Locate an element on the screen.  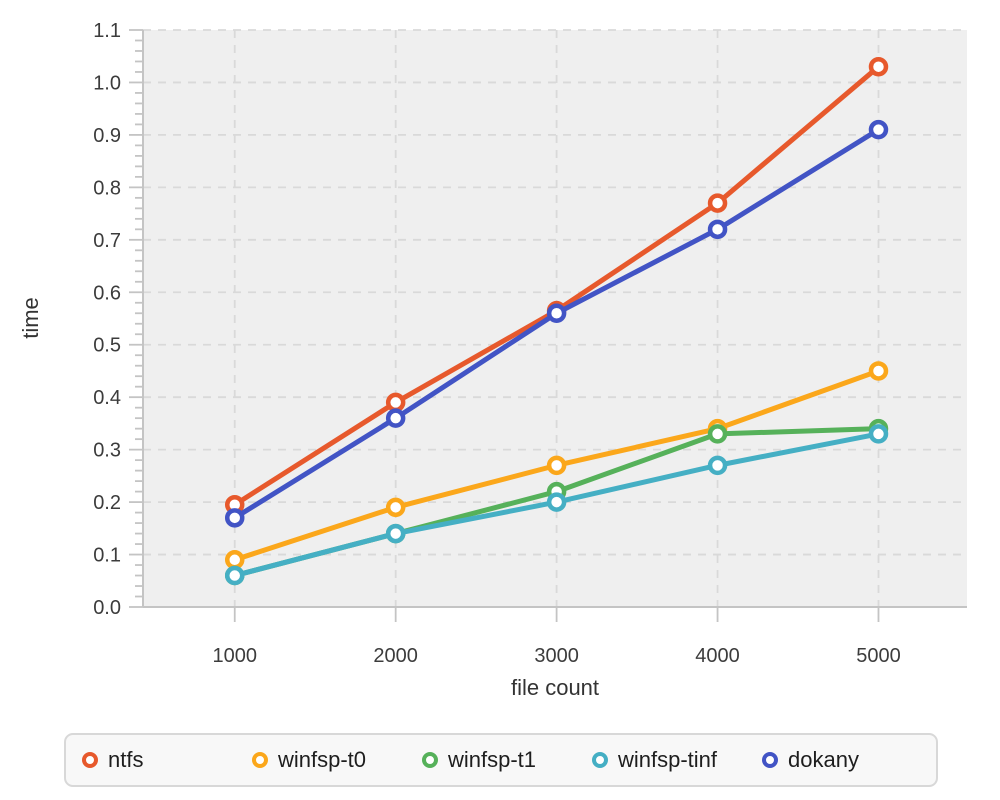
legend-label: winfsp-t1 is located at coordinates (492, 759).